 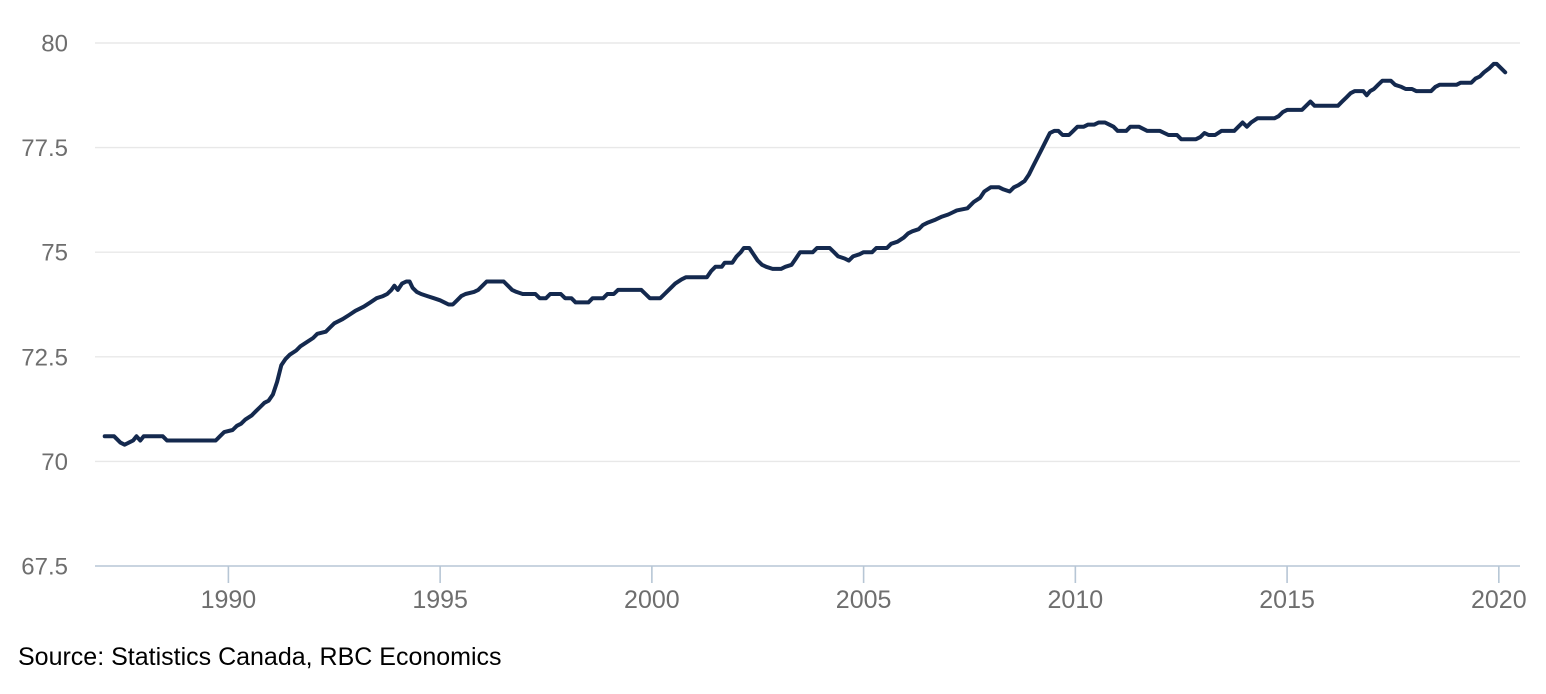 I want to click on x-axis-label: 2015, so click(x=1287, y=600).